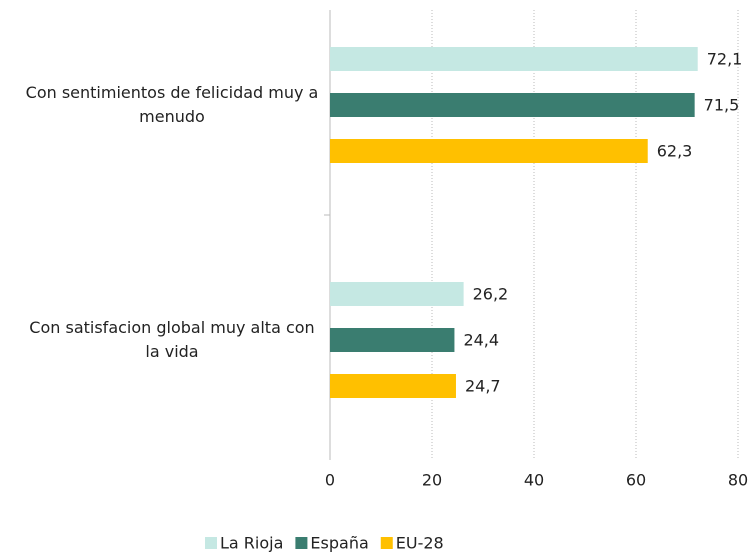 The height and width of the screenshot is (552, 756). Describe the element at coordinates (330, 480) in the screenshot. I see `x-tick-label: 0` at that location.